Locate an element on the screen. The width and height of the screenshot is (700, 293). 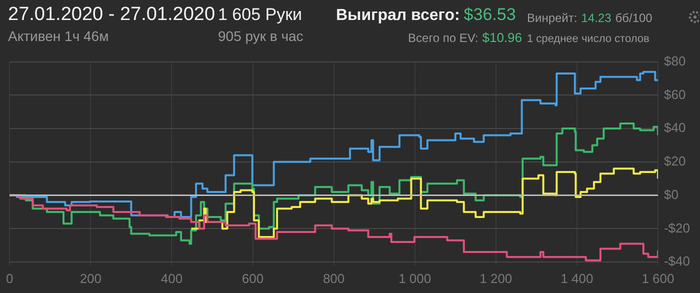
text: $10.96 is located at coordinates (502, 37).